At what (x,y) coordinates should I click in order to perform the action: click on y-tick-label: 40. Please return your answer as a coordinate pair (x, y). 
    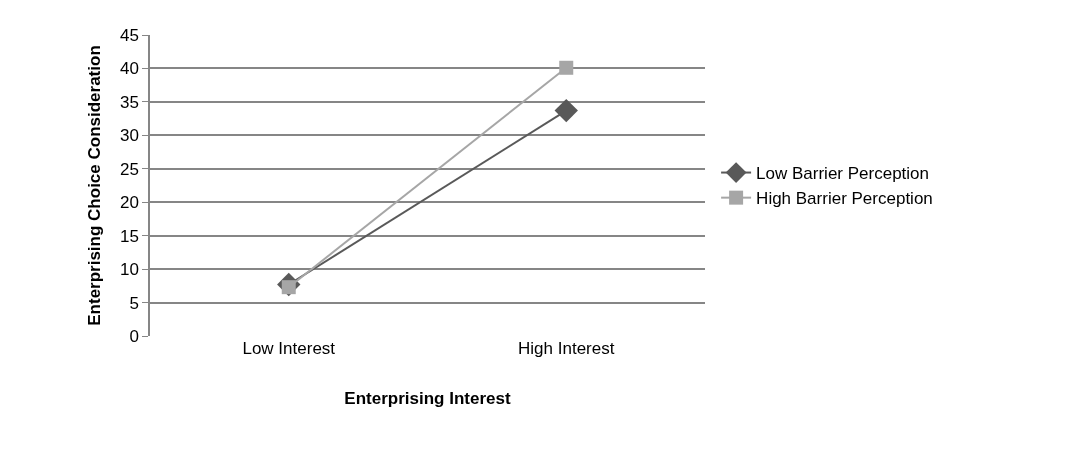
    Looking at the image, I should click on (129, 69).